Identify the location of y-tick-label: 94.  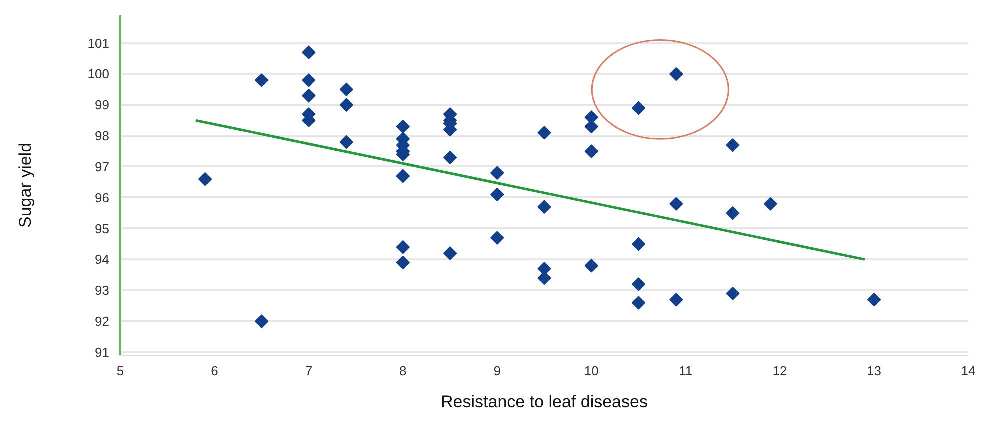
(102, 260).